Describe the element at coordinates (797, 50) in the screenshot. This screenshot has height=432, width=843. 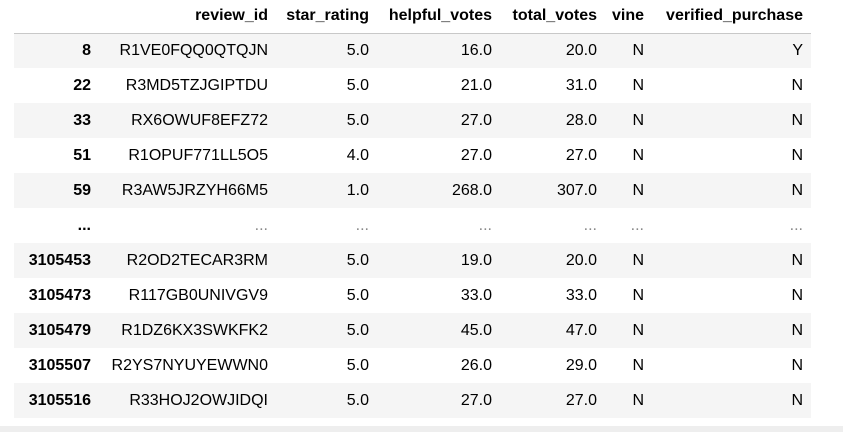
I see `cell-verified-purchase: Y` at that location.